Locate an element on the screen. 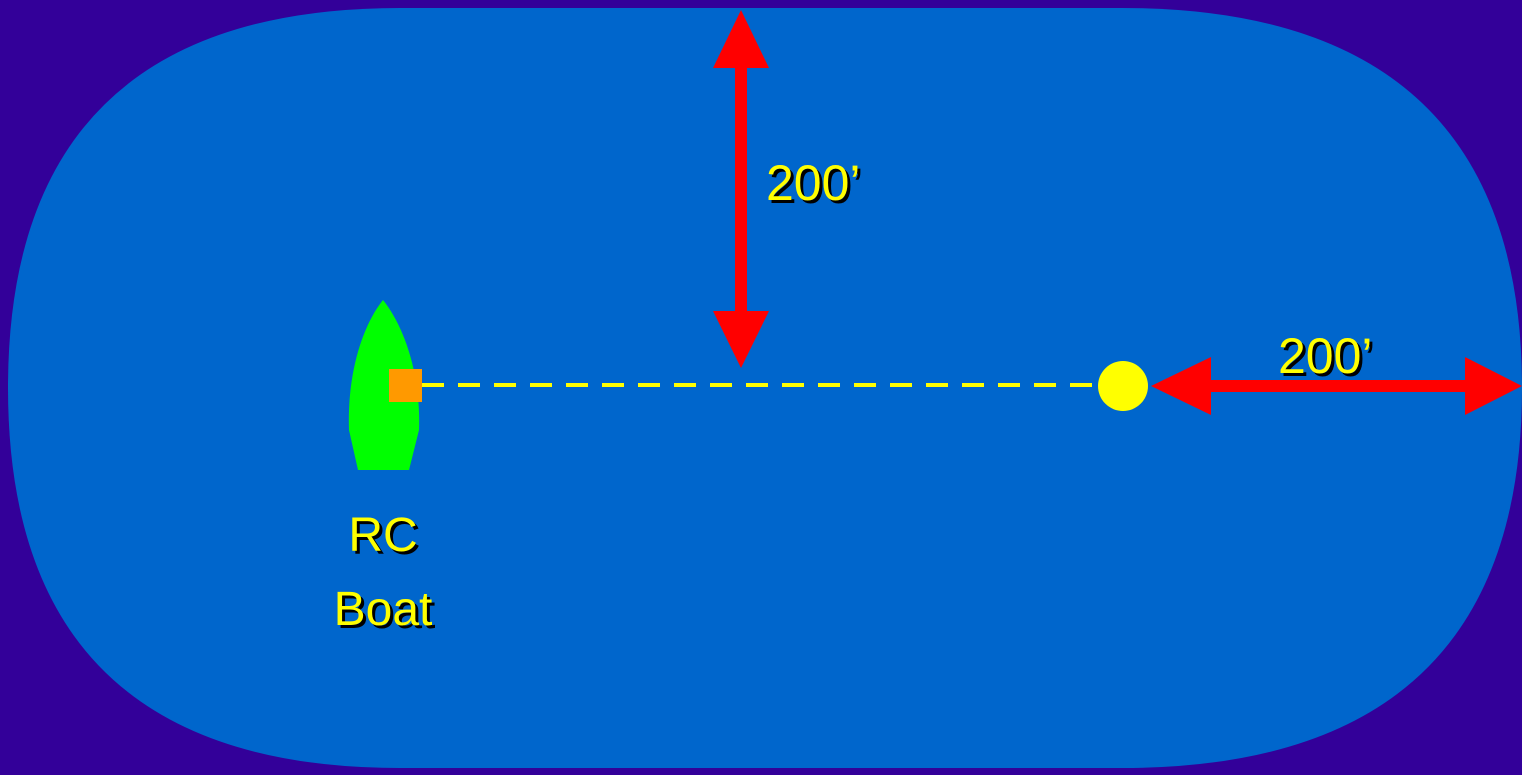 The image size is (1522, 775). arrow-head-down is located at coordinates (741, 339).